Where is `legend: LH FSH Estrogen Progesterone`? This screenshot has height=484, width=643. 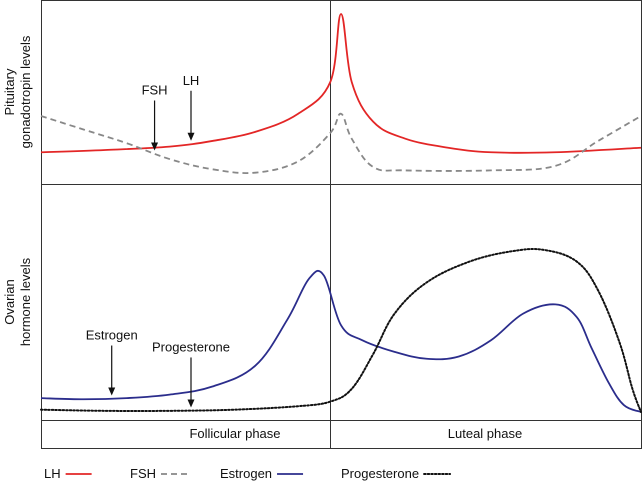
legend: LH FSH Estrogen Progesterone is located at coordinates (248, 473).